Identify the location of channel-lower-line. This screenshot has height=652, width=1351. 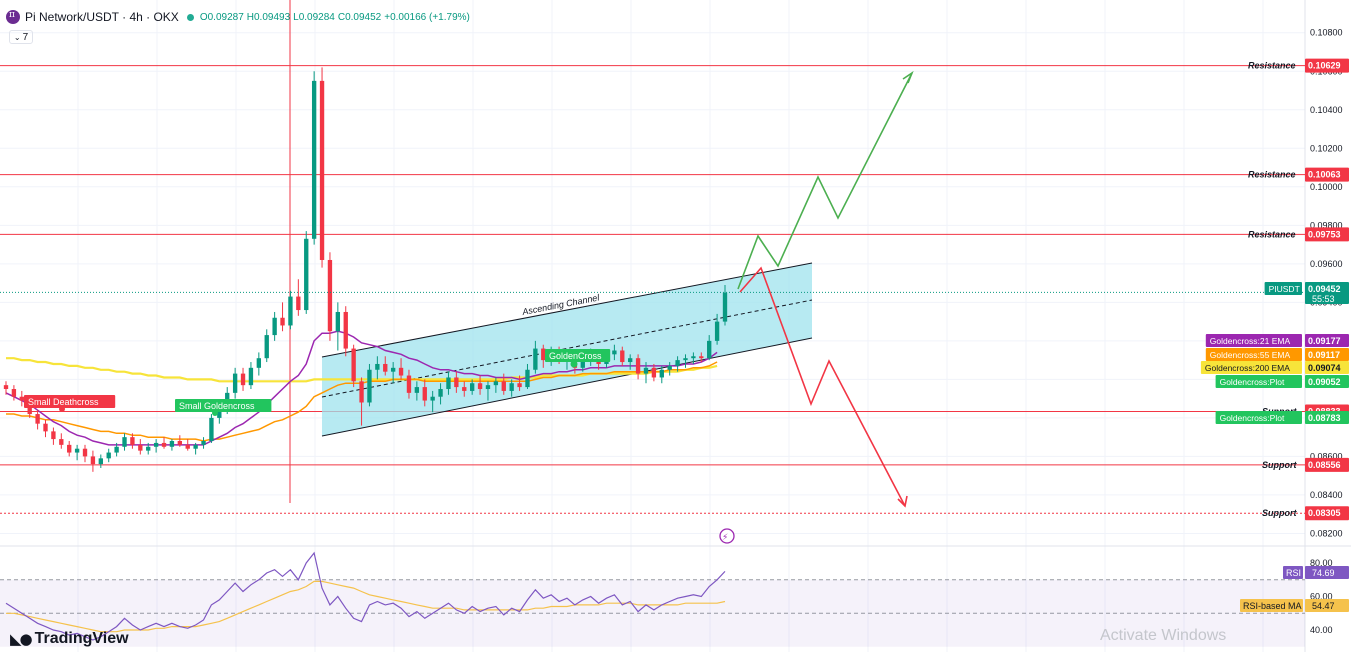
(567, 387).